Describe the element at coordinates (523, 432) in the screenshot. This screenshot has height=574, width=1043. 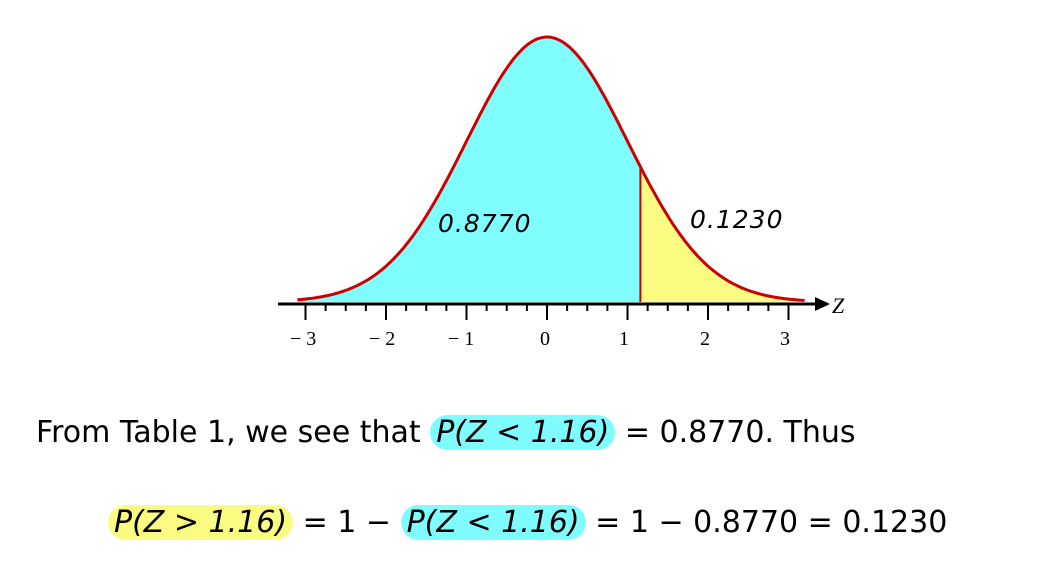
I see `highlight-prob-less: P(Z < 1.16)` at that location.